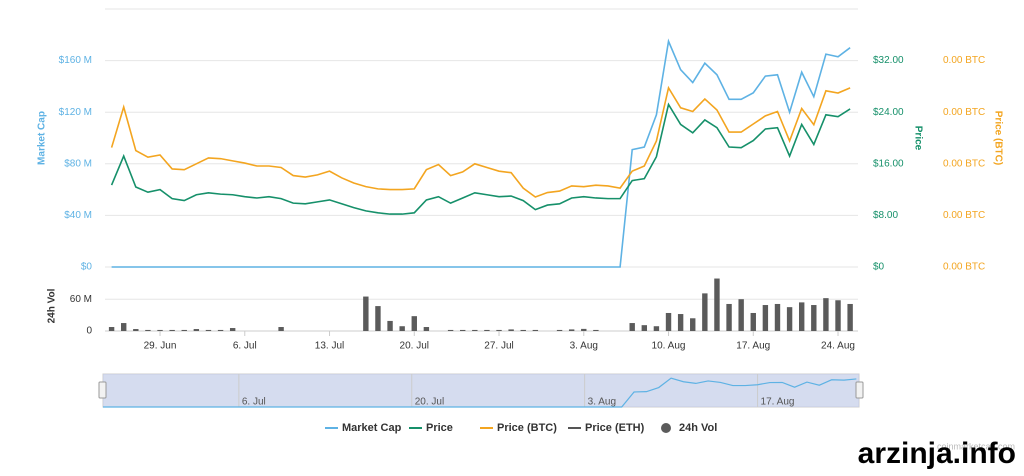 The height and width of the screenshot is (476, 1024). Describe the element at coordinates (75, 112) in the screenshot. I see `yticks-label: $120 M` at that location.